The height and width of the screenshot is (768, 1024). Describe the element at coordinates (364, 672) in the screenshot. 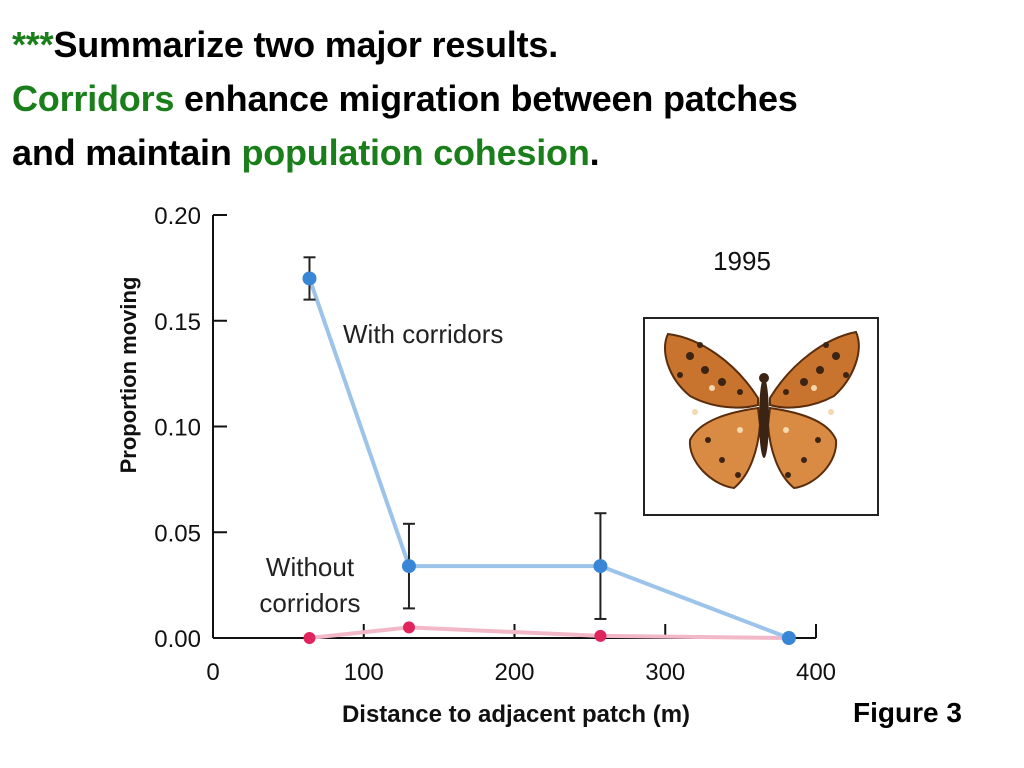

I see `x-tick-label: 100` at that location.